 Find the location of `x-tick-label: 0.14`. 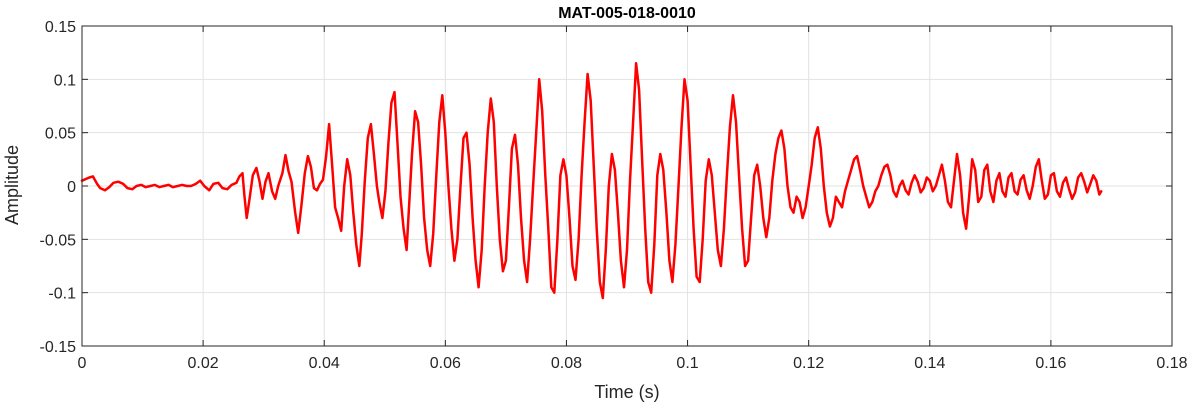

x-tick-label: 0.14 is located at coordinates (929, 363).